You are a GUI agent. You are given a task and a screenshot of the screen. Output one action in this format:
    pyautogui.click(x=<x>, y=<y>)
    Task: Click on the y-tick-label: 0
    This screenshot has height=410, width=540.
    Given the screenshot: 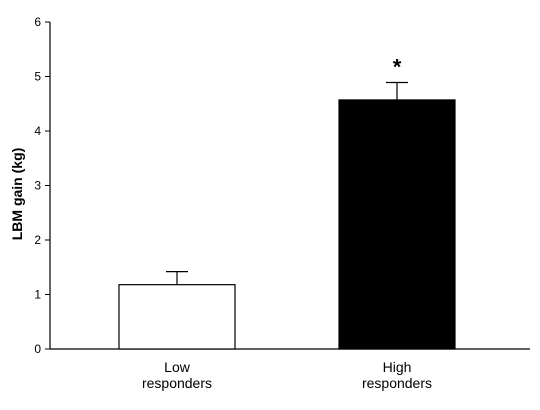 What is the action you would take?
    pyautogui.click(x=37, y=349)
    